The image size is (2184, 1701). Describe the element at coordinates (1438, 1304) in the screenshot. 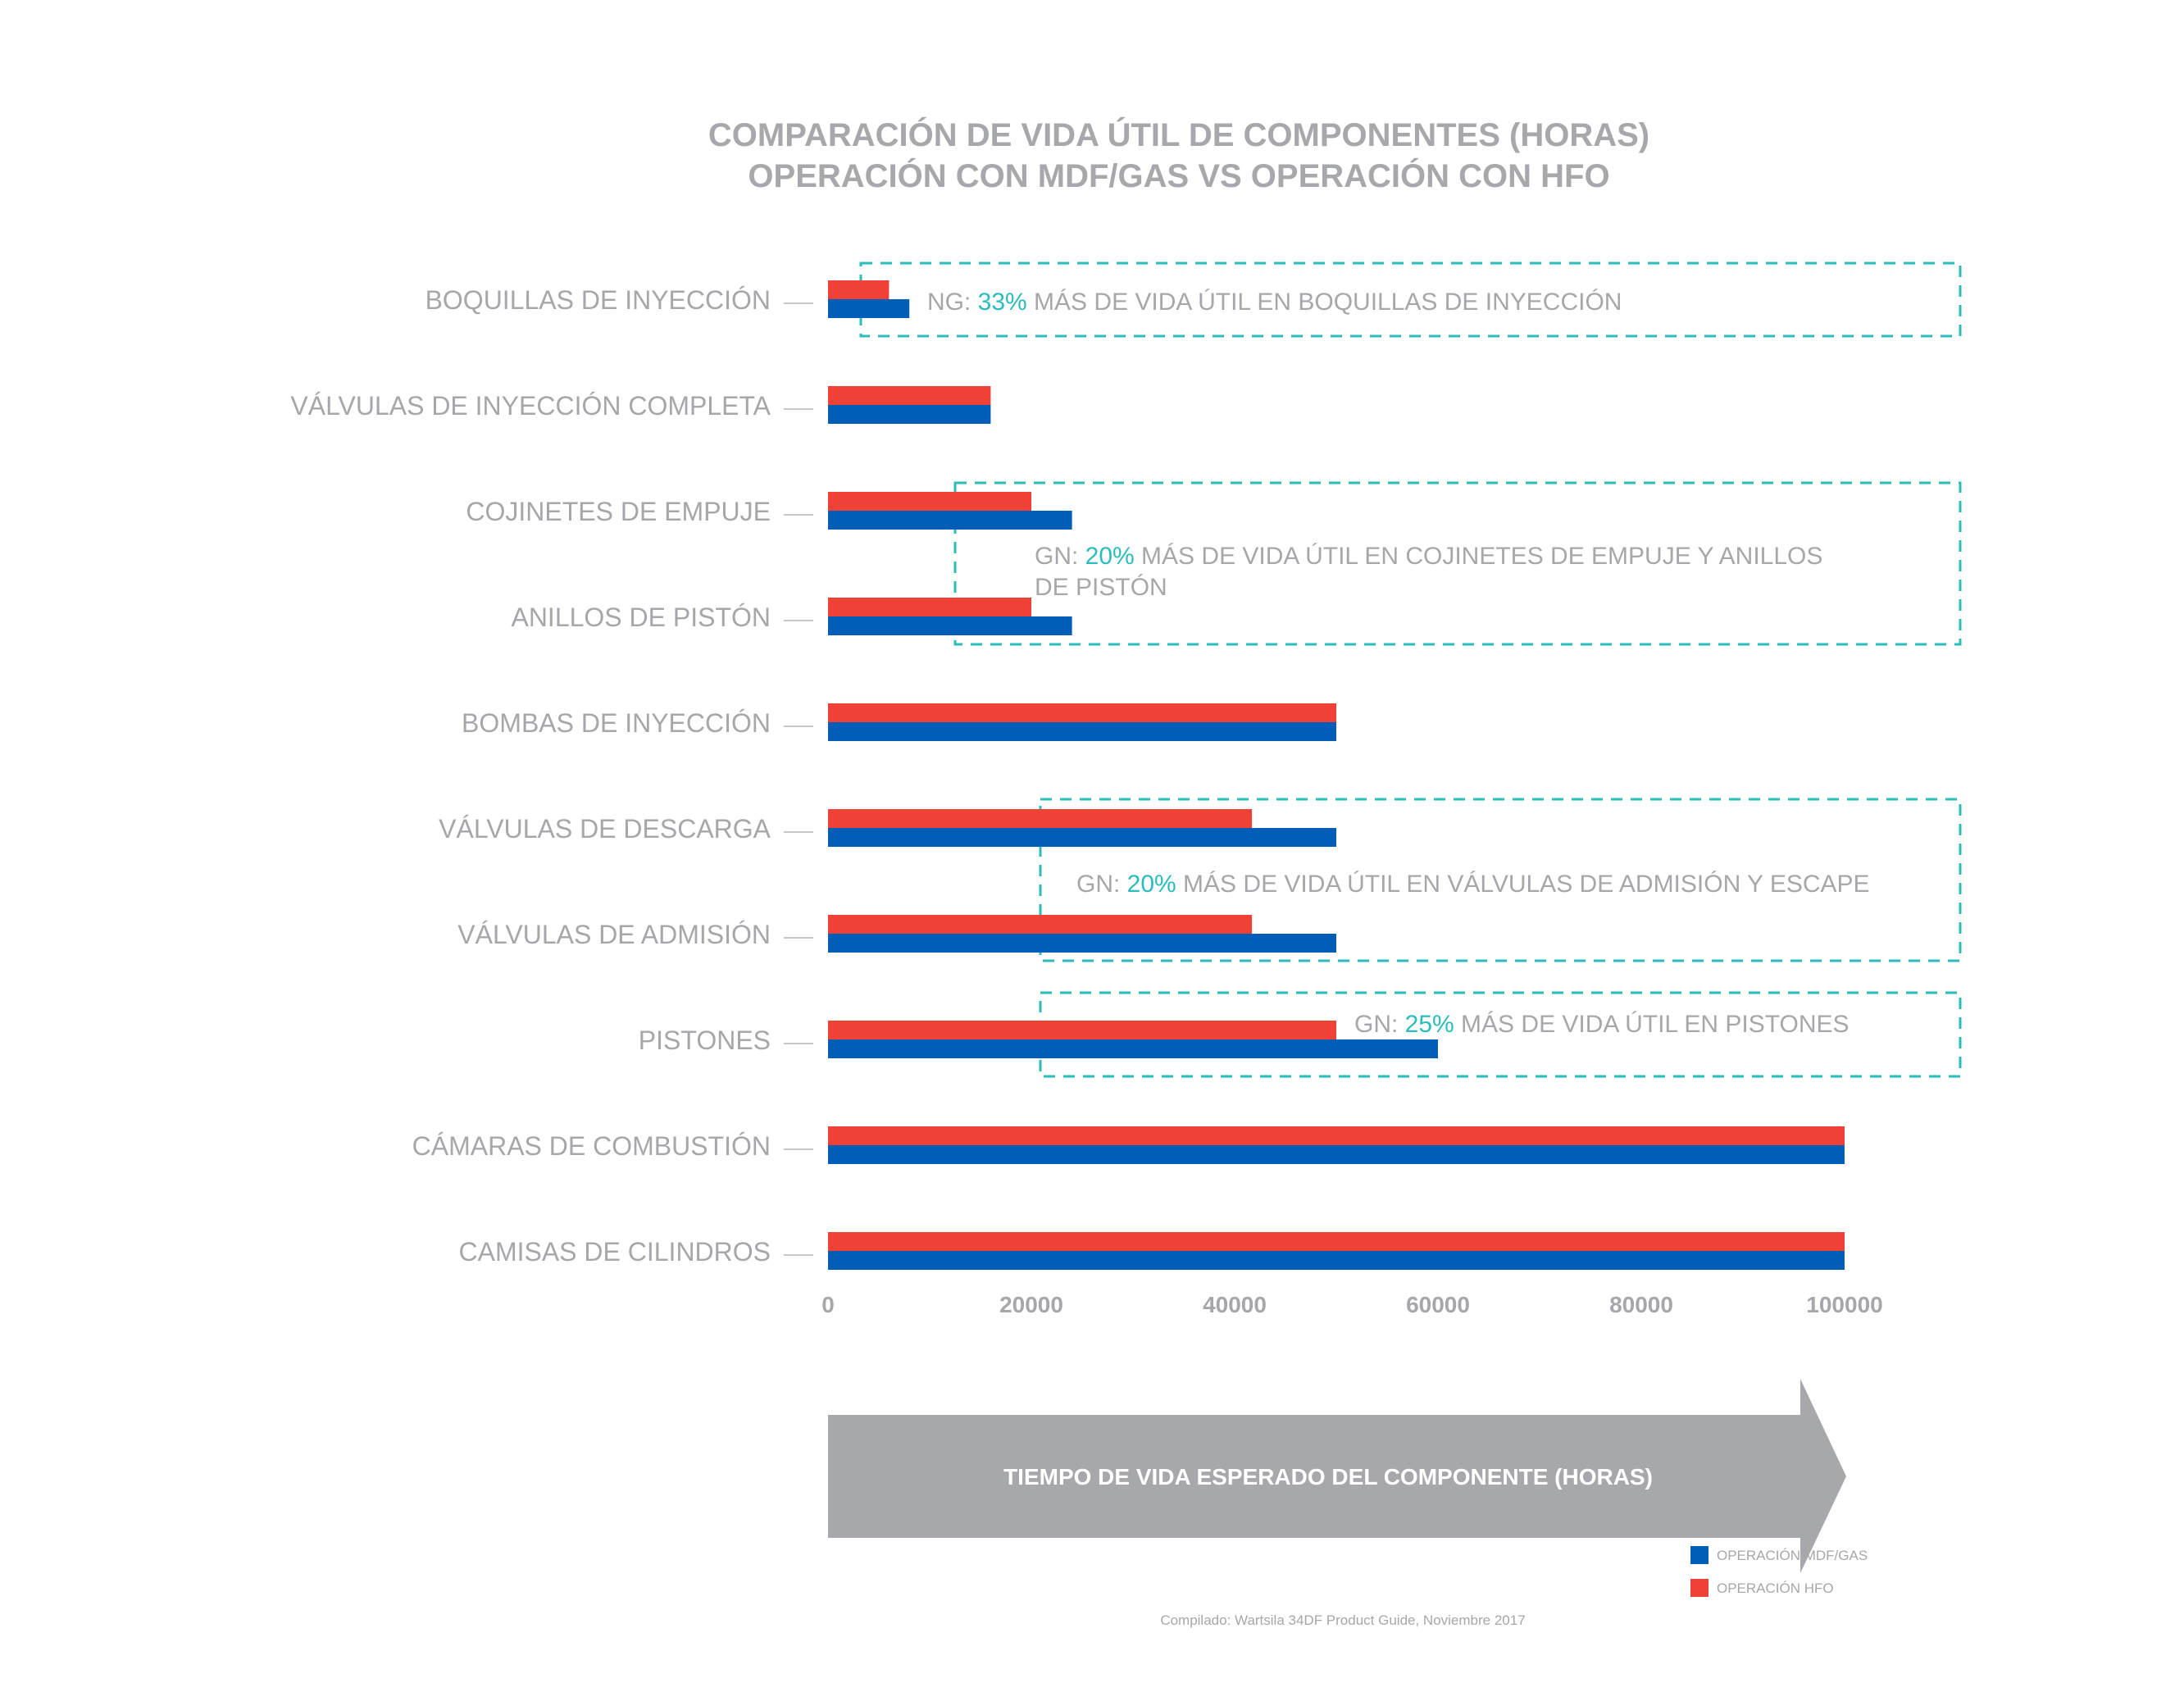

I see `x-tick-label: 60000` at that location.